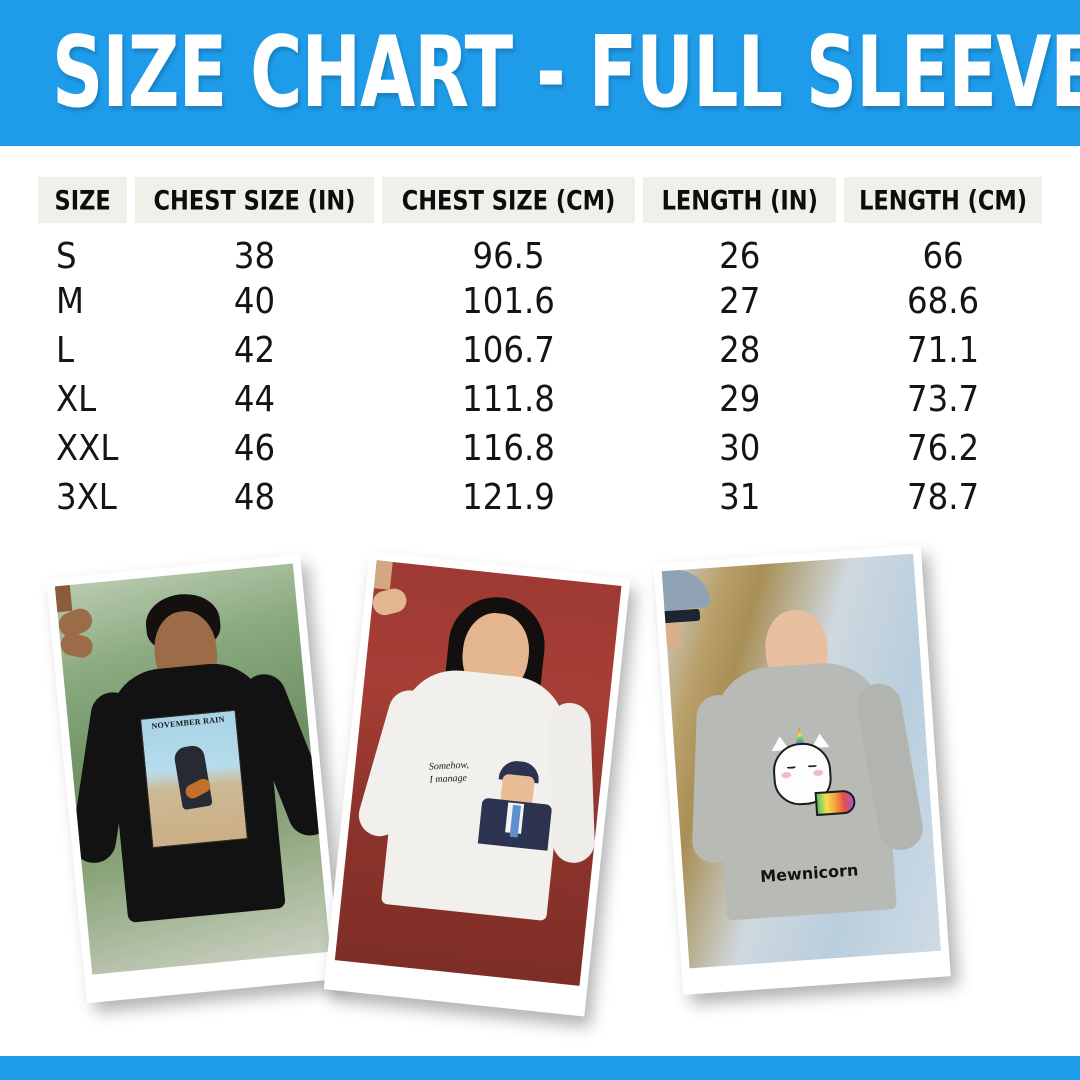 This screenshot has width=1080, height=1080. I want to click on table-row: L 42 106.7 28 71.1, so click(540, 350).